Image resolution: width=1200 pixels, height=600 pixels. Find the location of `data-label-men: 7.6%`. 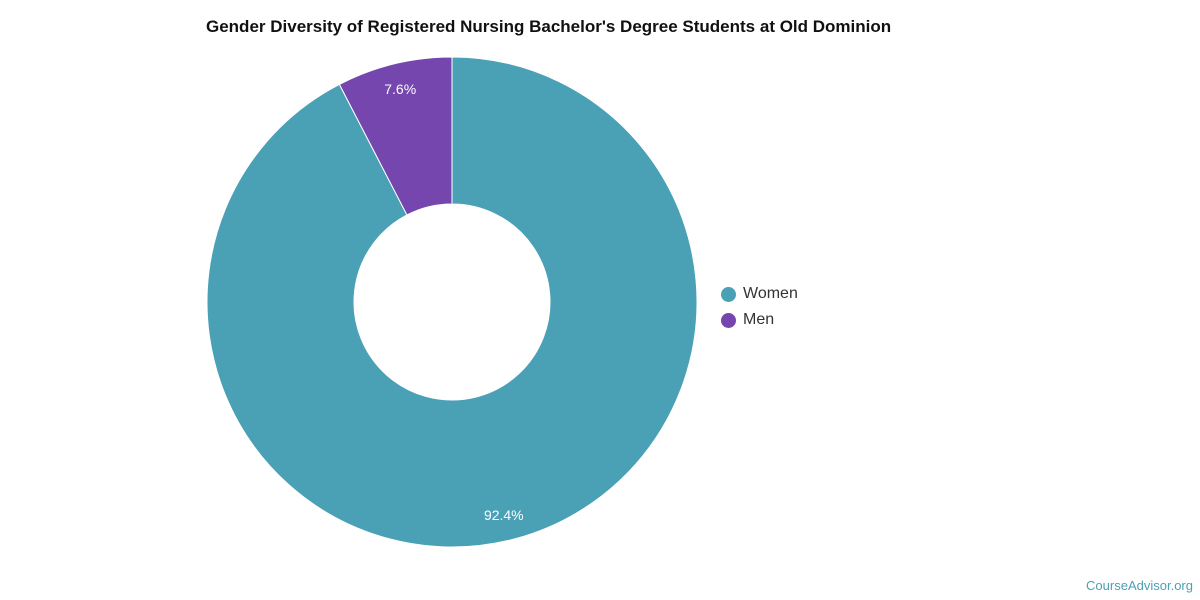

data-label-men: 7.6% is located at coordinates (400, 89).